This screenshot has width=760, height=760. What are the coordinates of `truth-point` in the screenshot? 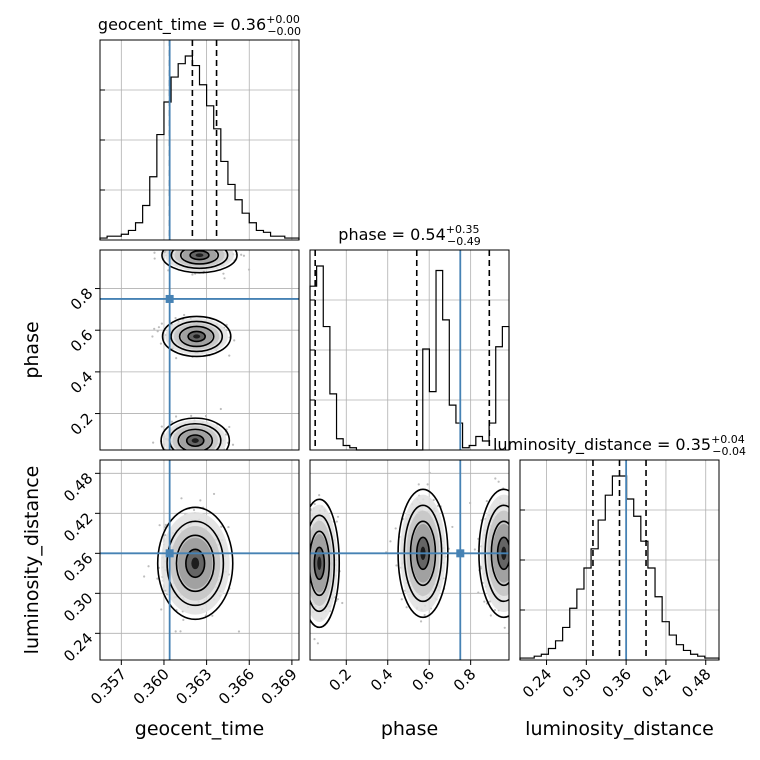 It's located at (169, 298).